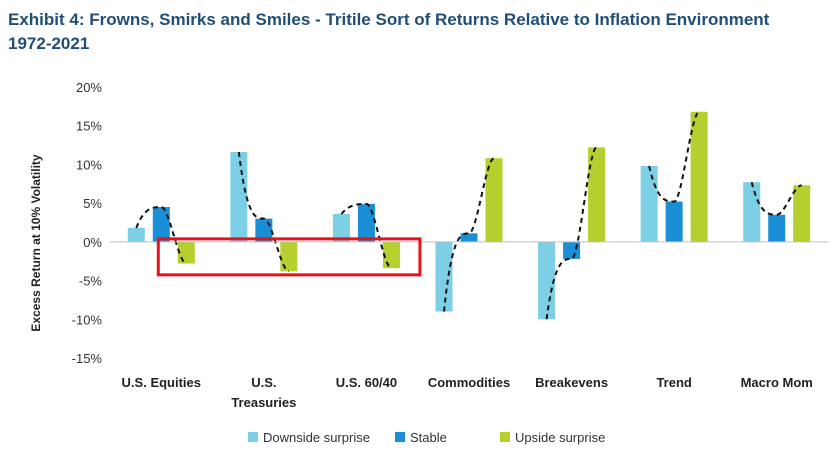  Describe the element at coordinates (87, 223) in the screenshot. I see `y-axis: -15% -10% -5% 0% 5% 10% 15% 20%` at that location.